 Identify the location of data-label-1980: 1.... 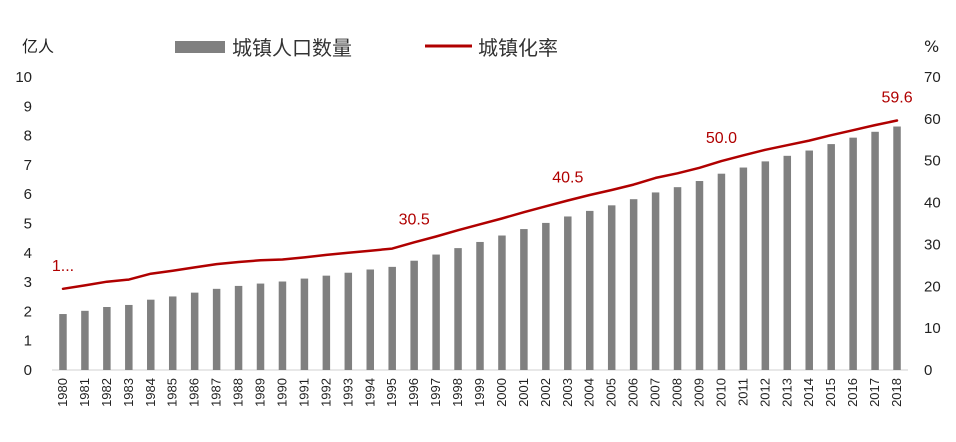
(63, 266).